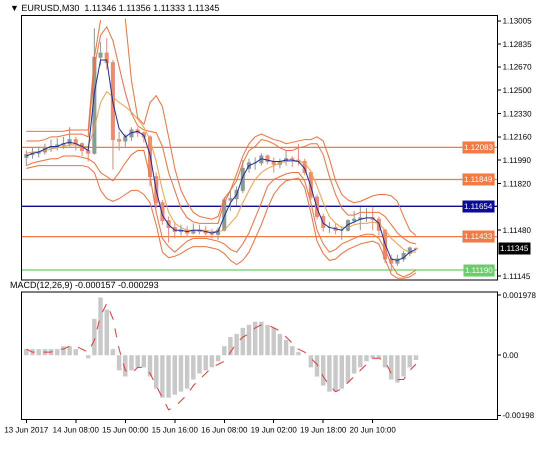 This screenshot has height=469, width=553. I want to click on y-tick-label: 1.11820, so click(517, 183).